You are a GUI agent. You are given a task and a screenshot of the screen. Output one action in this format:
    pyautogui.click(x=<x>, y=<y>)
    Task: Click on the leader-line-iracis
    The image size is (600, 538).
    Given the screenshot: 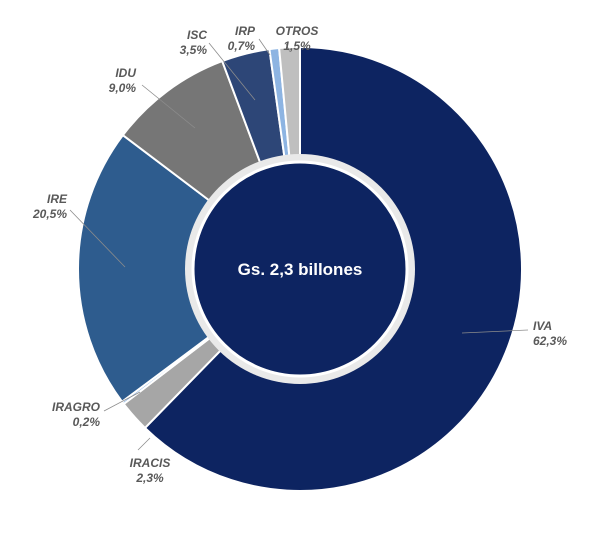 What is the action you would take?
    pyautogui.click(x=144, y=444)
    